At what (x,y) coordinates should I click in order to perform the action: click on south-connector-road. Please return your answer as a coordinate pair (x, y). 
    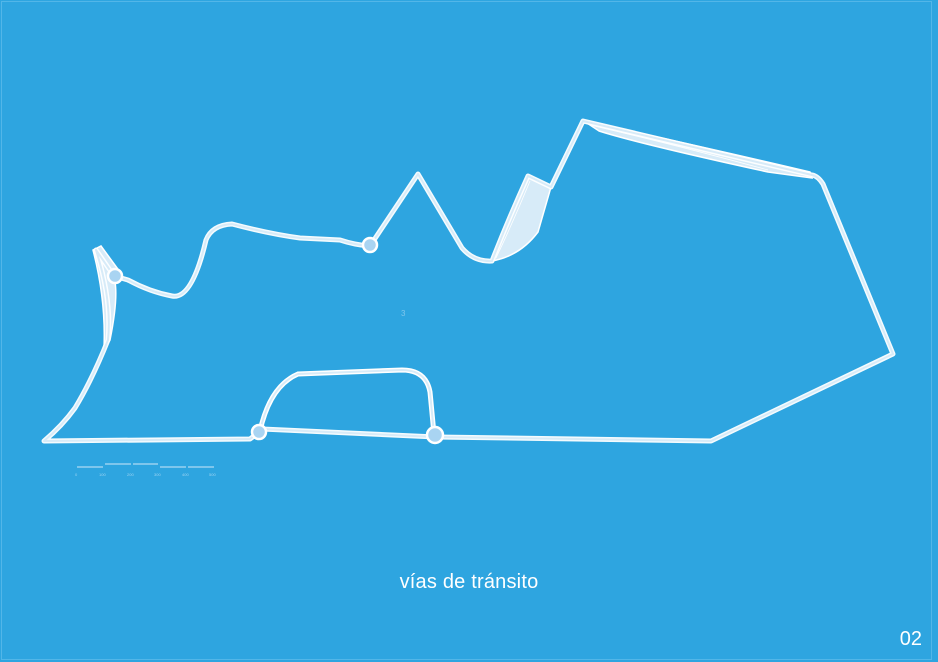
    Looking at the image, I should click on (347, 402).